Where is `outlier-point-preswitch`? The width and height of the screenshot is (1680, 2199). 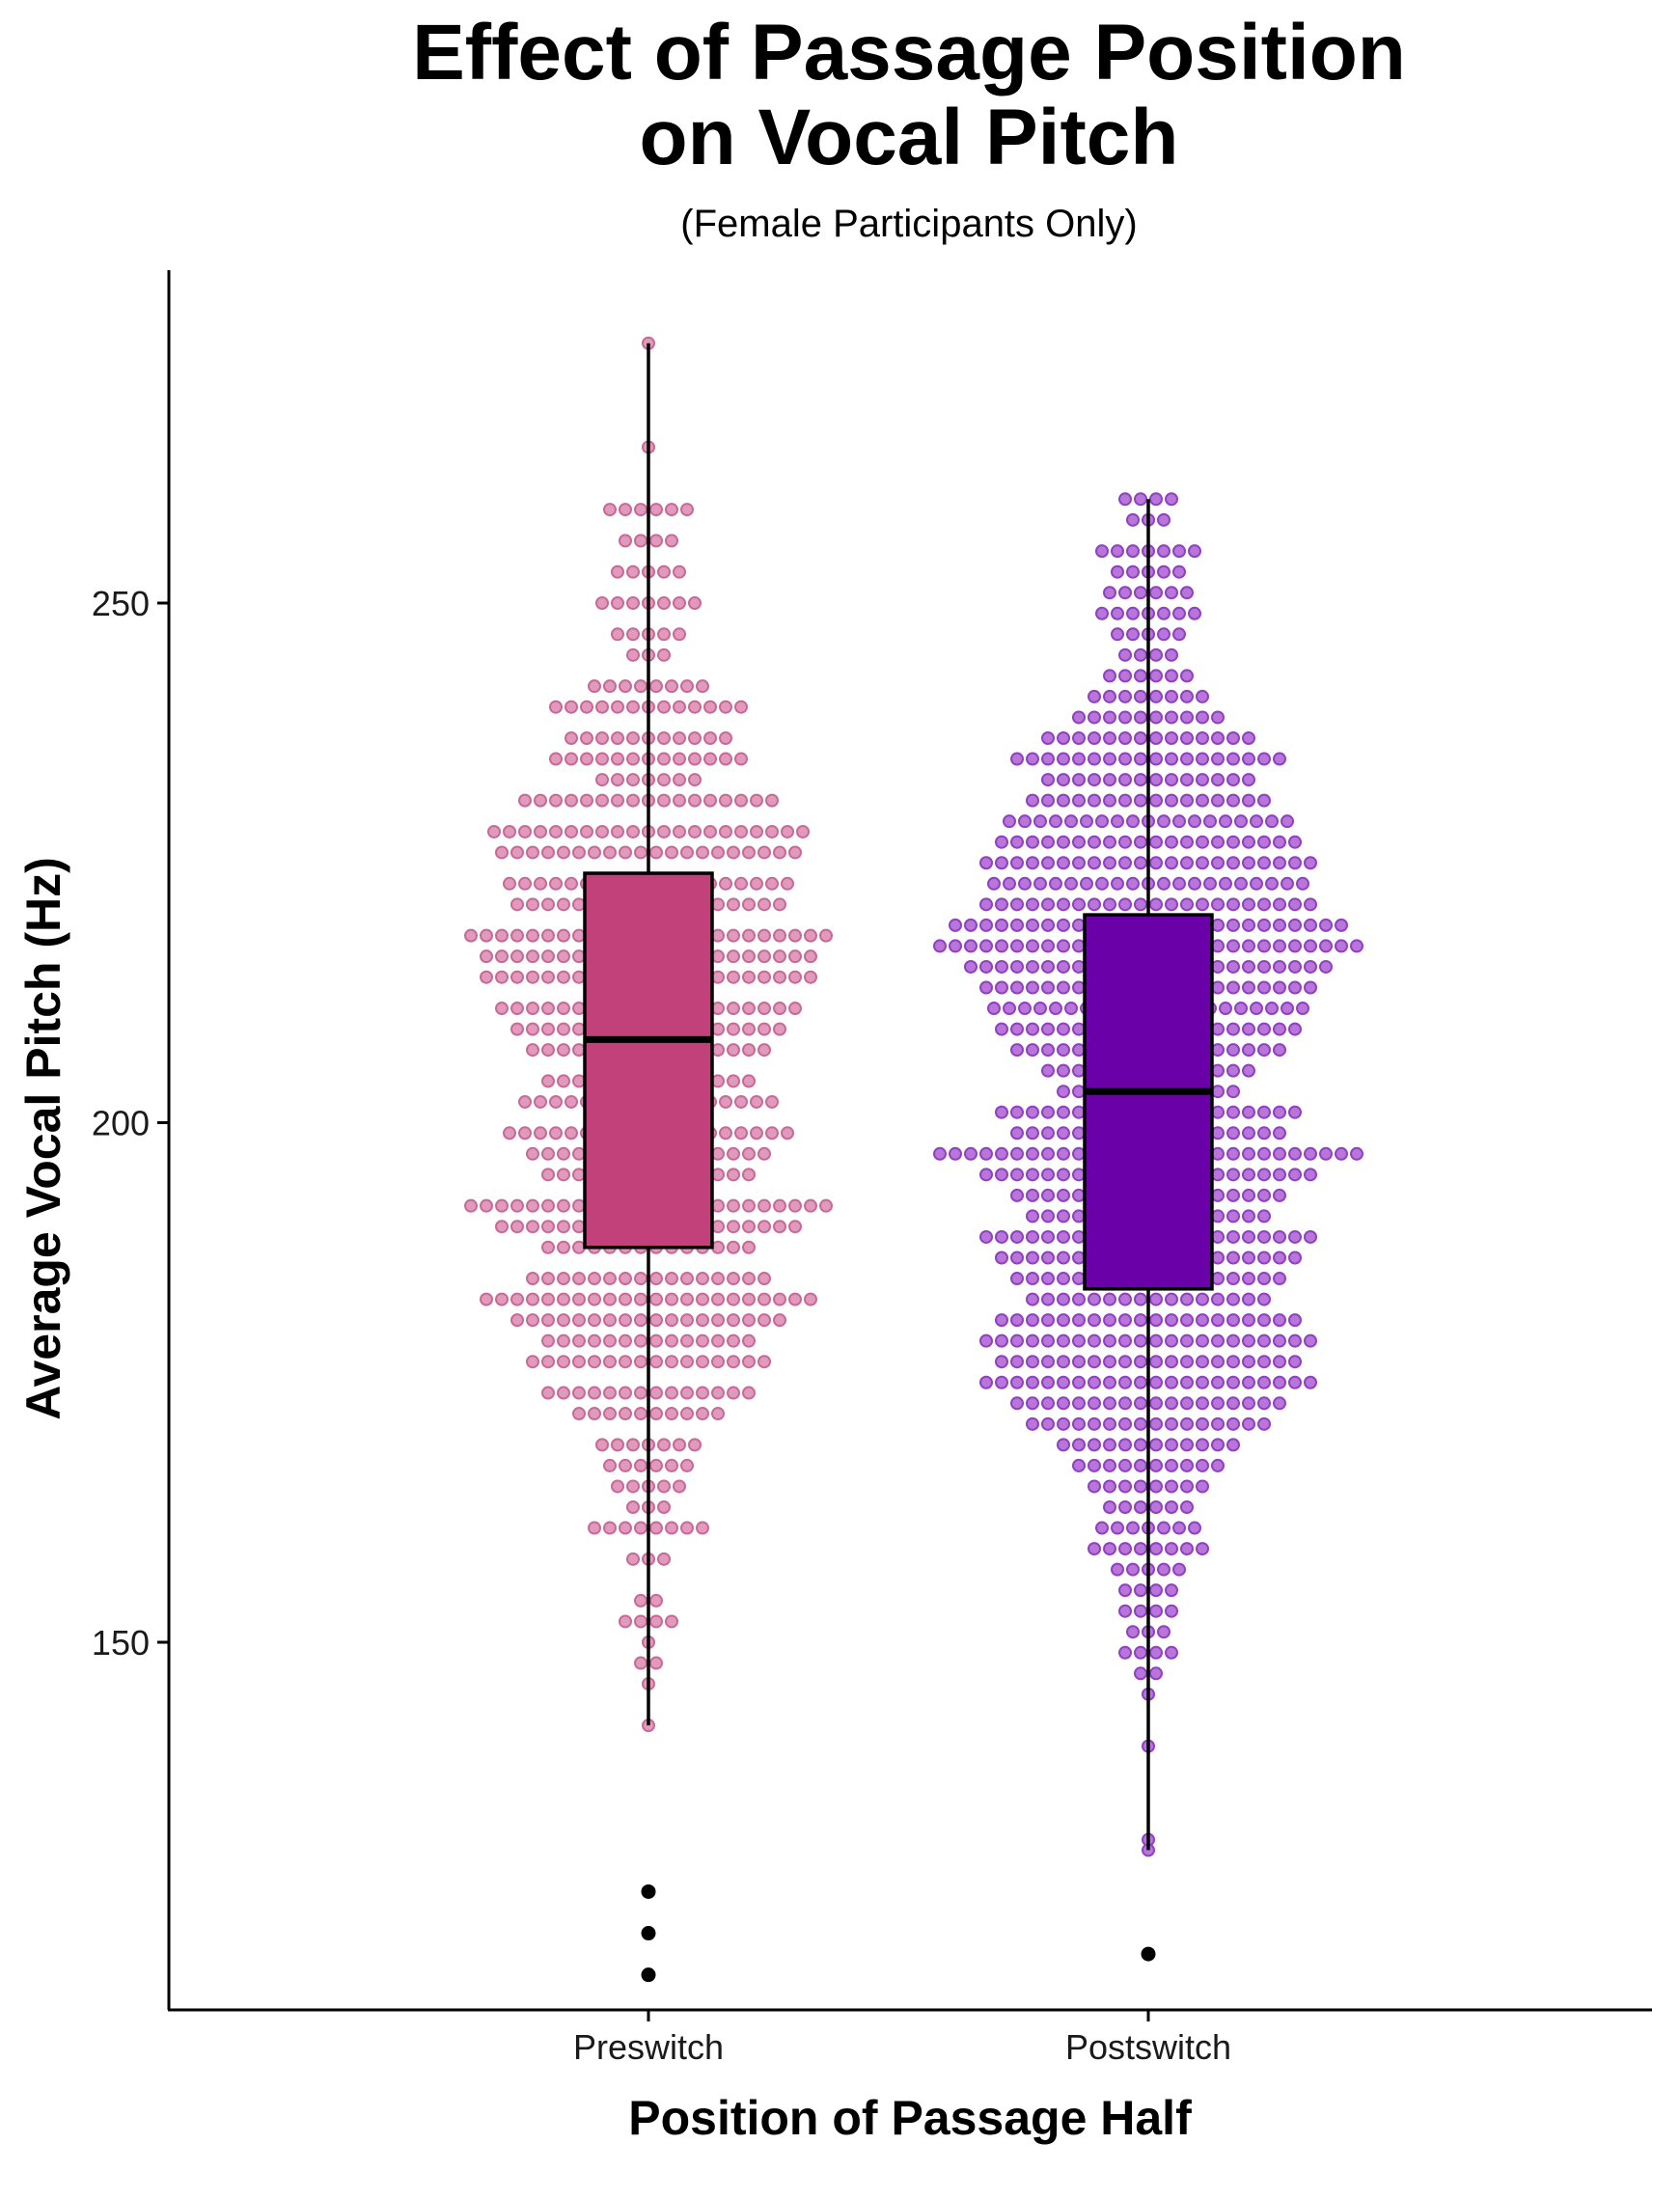 outlier-point-preswitch is located at coordinates (649, 1891).